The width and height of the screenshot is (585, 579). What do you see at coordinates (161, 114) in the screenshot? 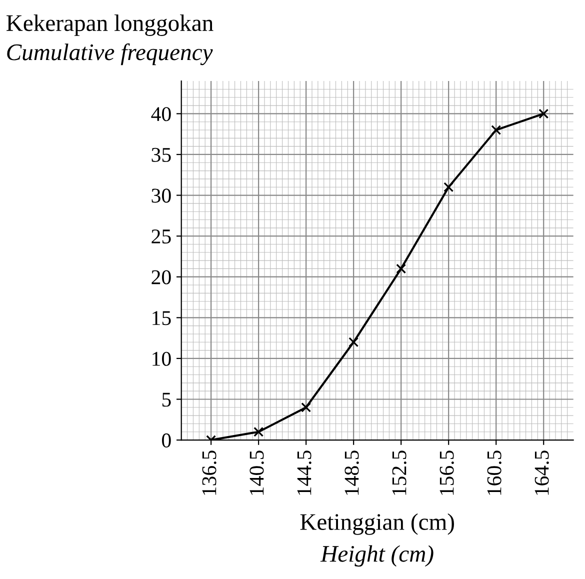
I see `y-tick-label: 40` at bounding box center [161, 114].